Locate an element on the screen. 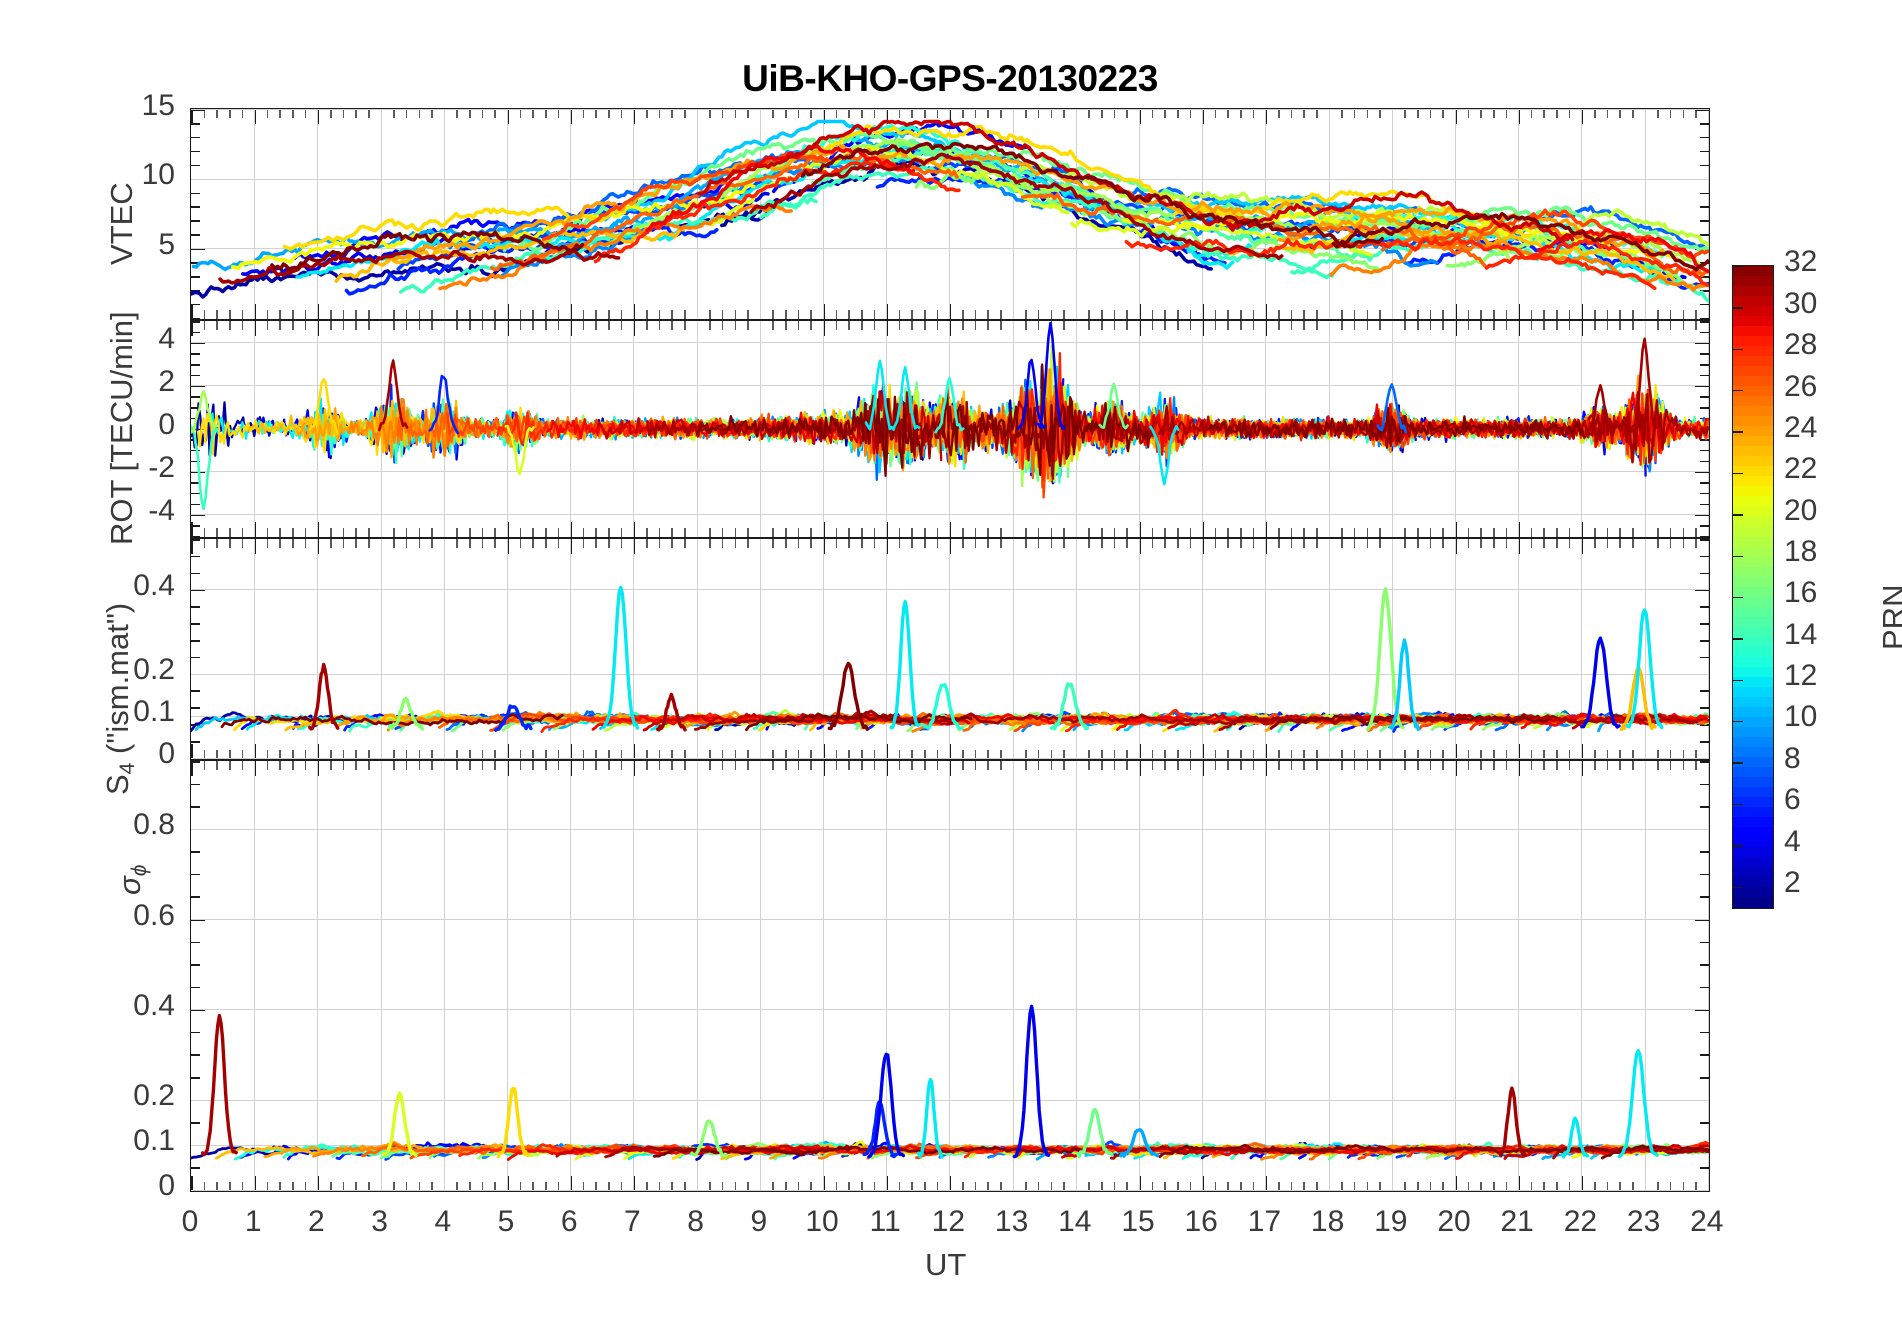  colorbar-tick-label: 24 is located at coordinates (1801, 427).